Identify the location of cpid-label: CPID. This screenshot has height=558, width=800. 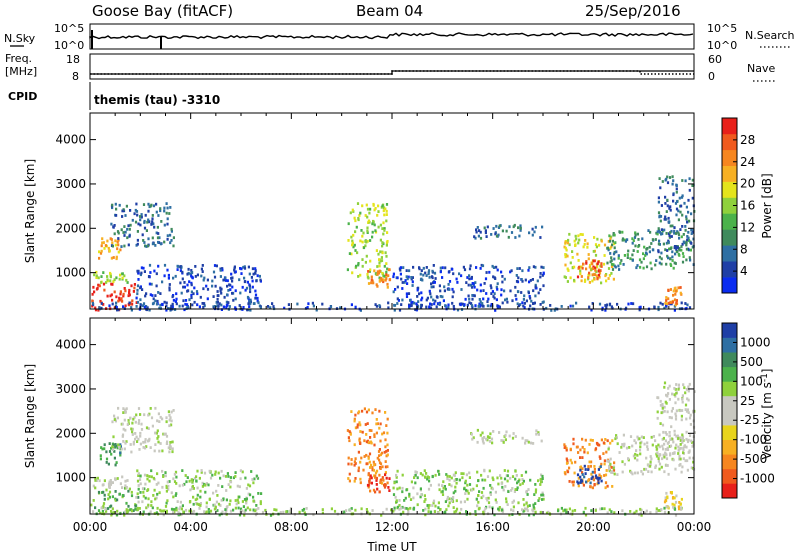
(22, 96).